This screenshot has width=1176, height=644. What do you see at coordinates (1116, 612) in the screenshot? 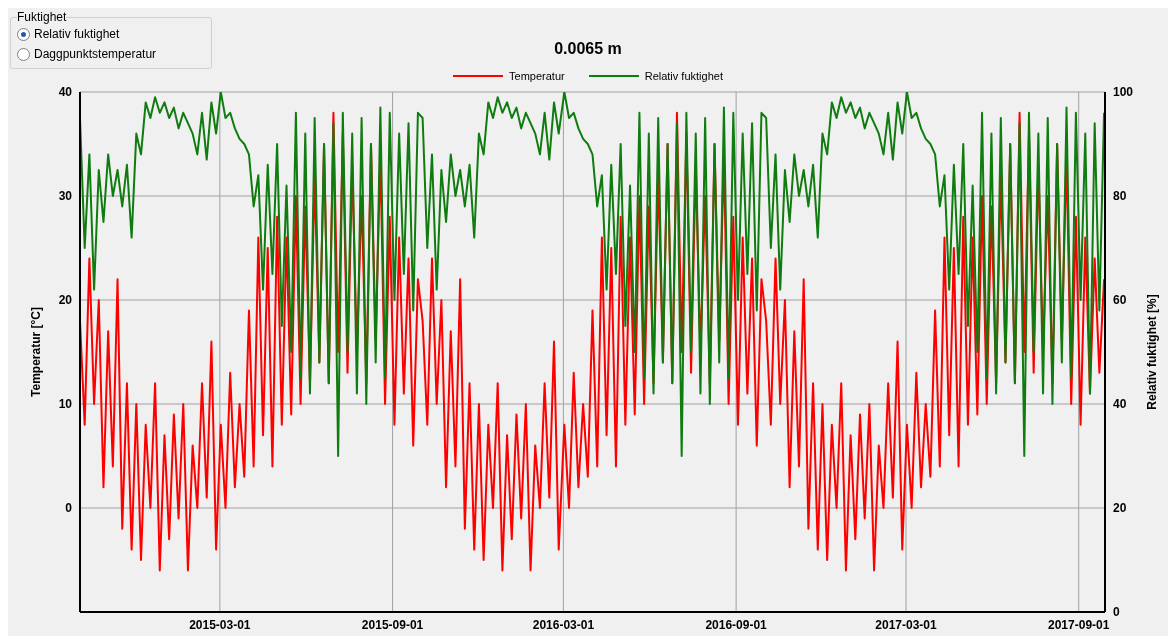
I see `y2-tick-label: 0` at bounding box center [1116, 612].